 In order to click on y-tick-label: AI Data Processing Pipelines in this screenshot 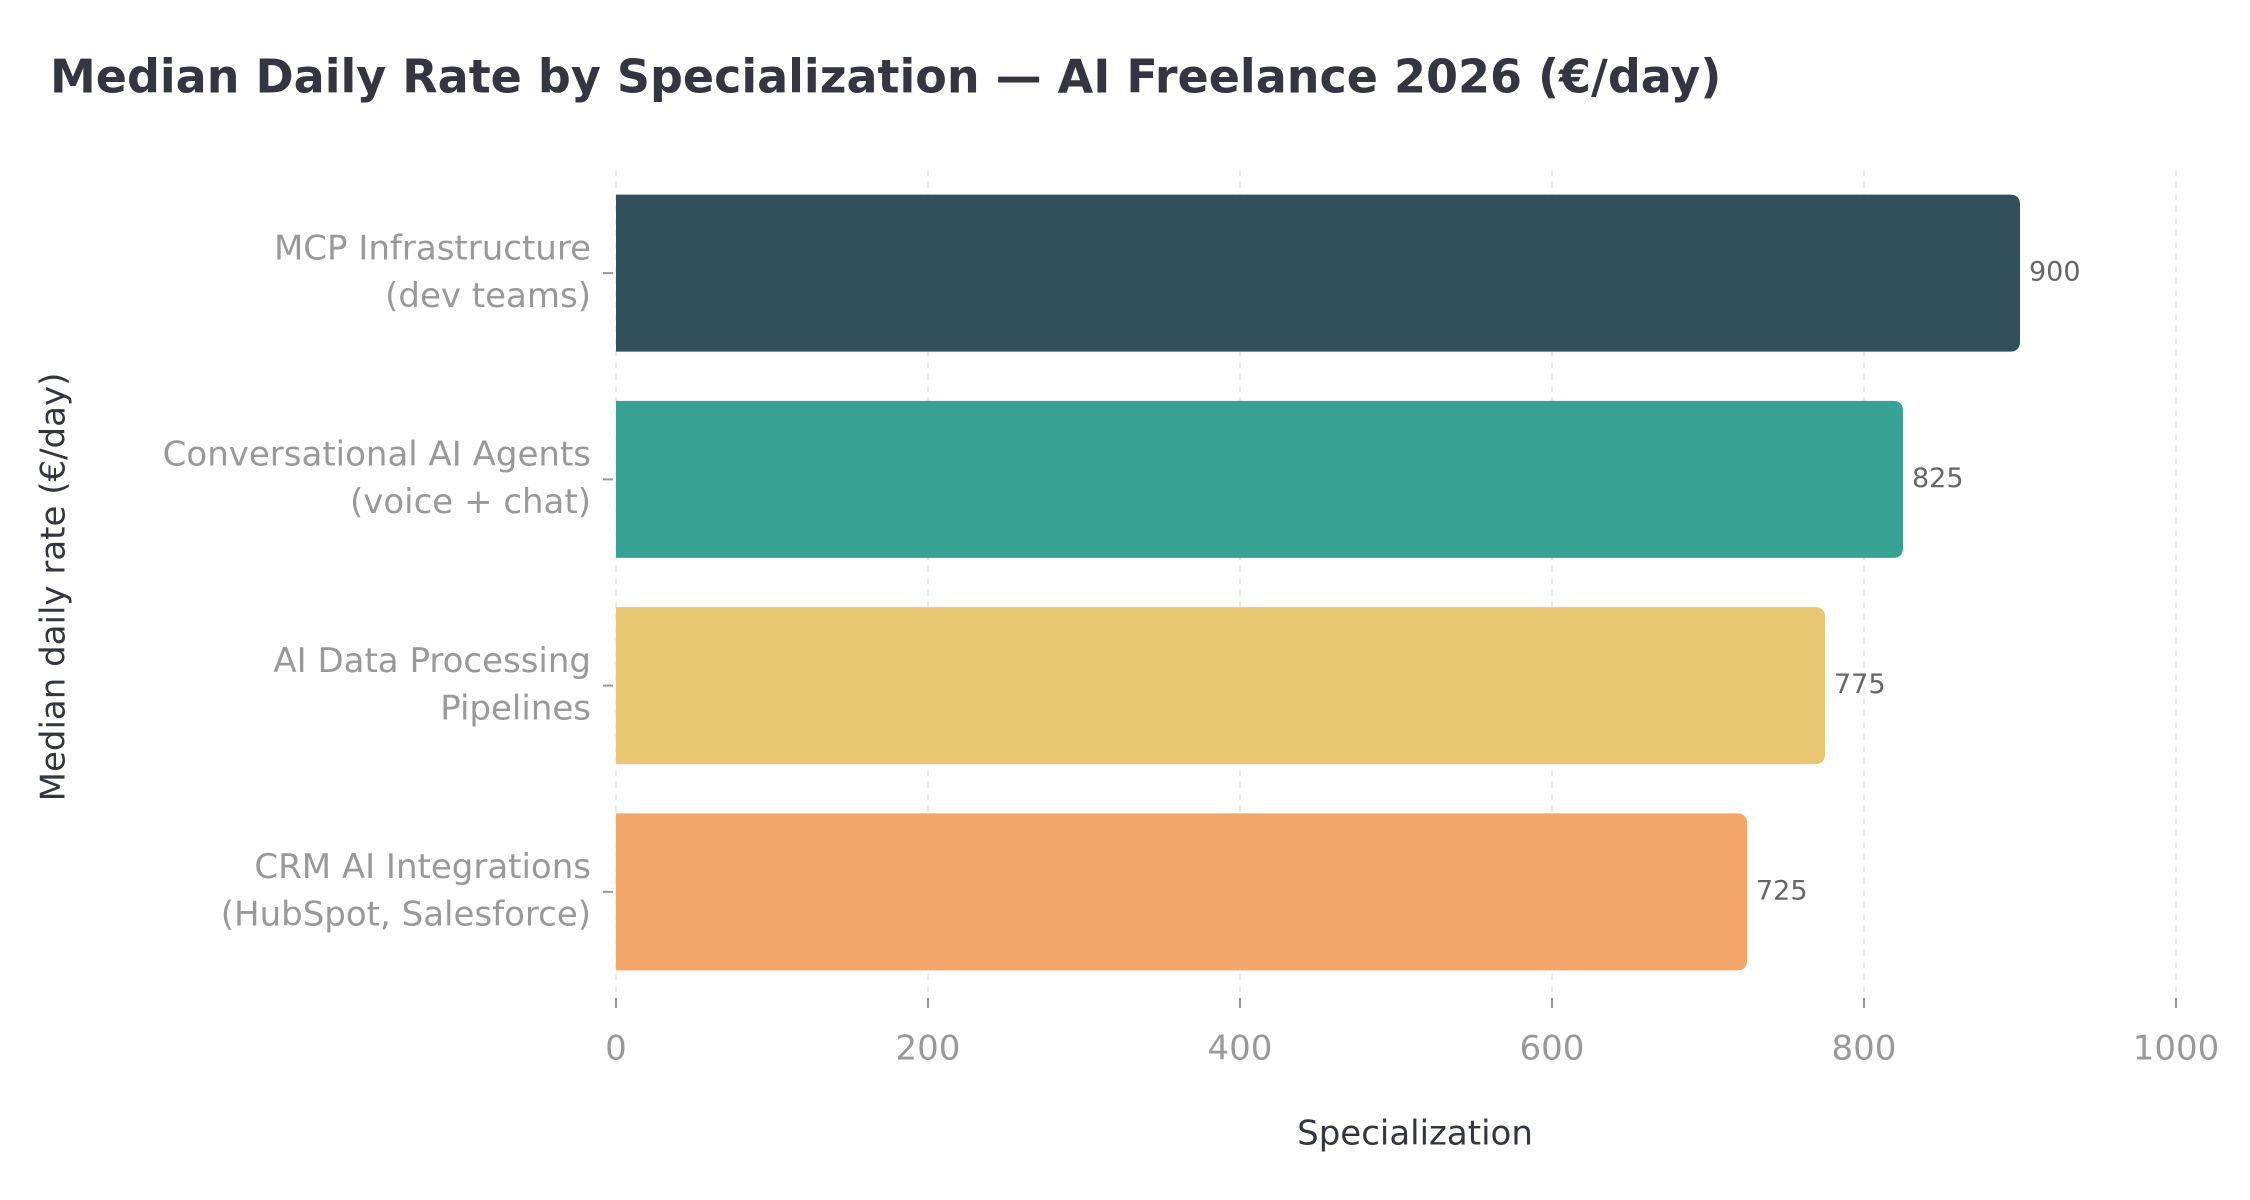, I will do `click(432, 684)`.